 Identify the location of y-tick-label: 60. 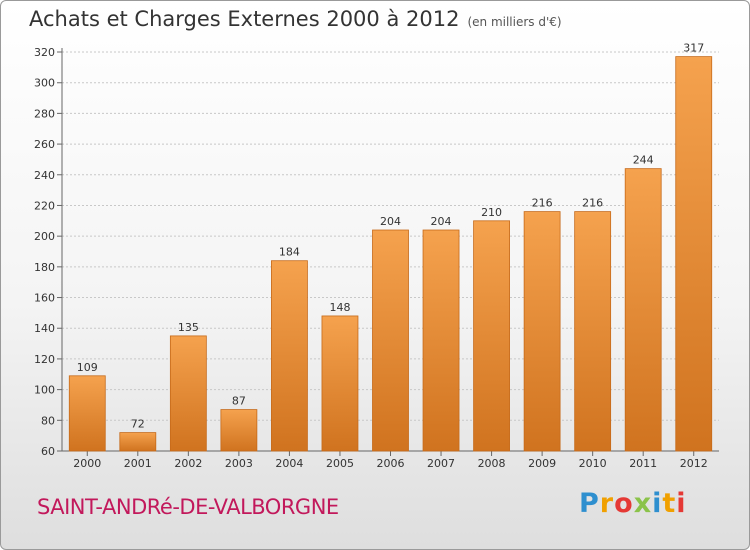
(48, 451).